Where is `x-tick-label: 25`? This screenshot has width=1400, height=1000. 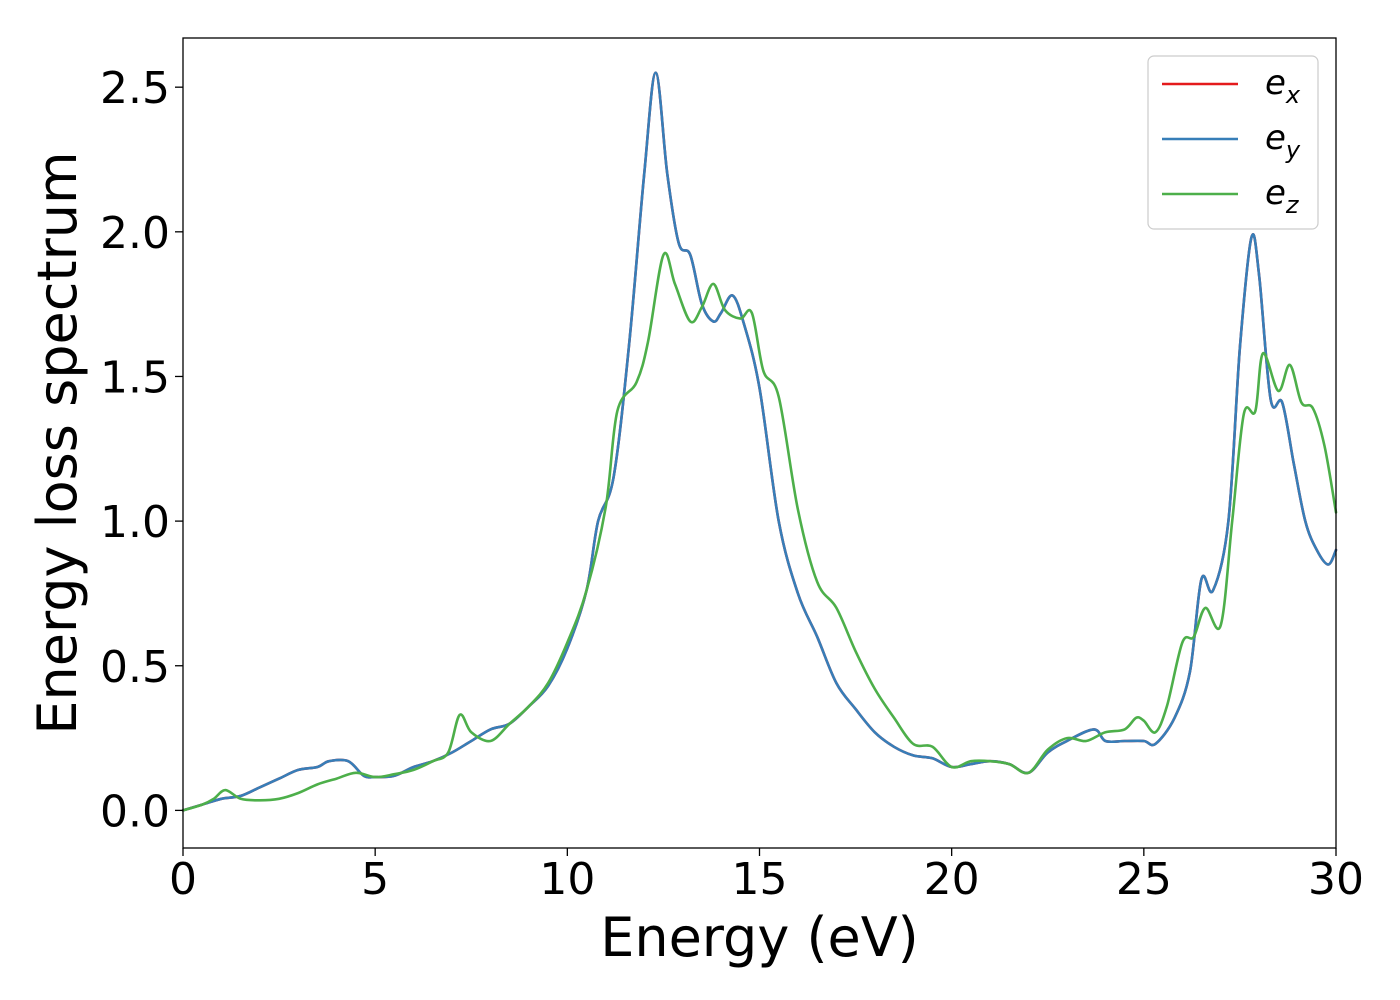
x-tick-label: 25 is located at coordinates (1144, 879).